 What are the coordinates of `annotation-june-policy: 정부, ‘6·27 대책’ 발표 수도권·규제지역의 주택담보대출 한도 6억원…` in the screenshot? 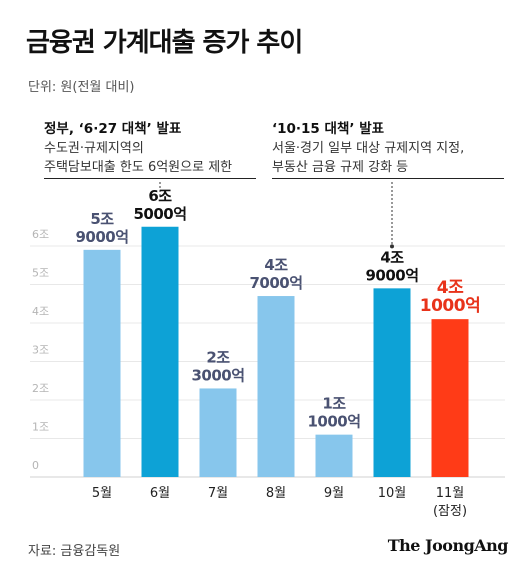 It's located at (138, 148).